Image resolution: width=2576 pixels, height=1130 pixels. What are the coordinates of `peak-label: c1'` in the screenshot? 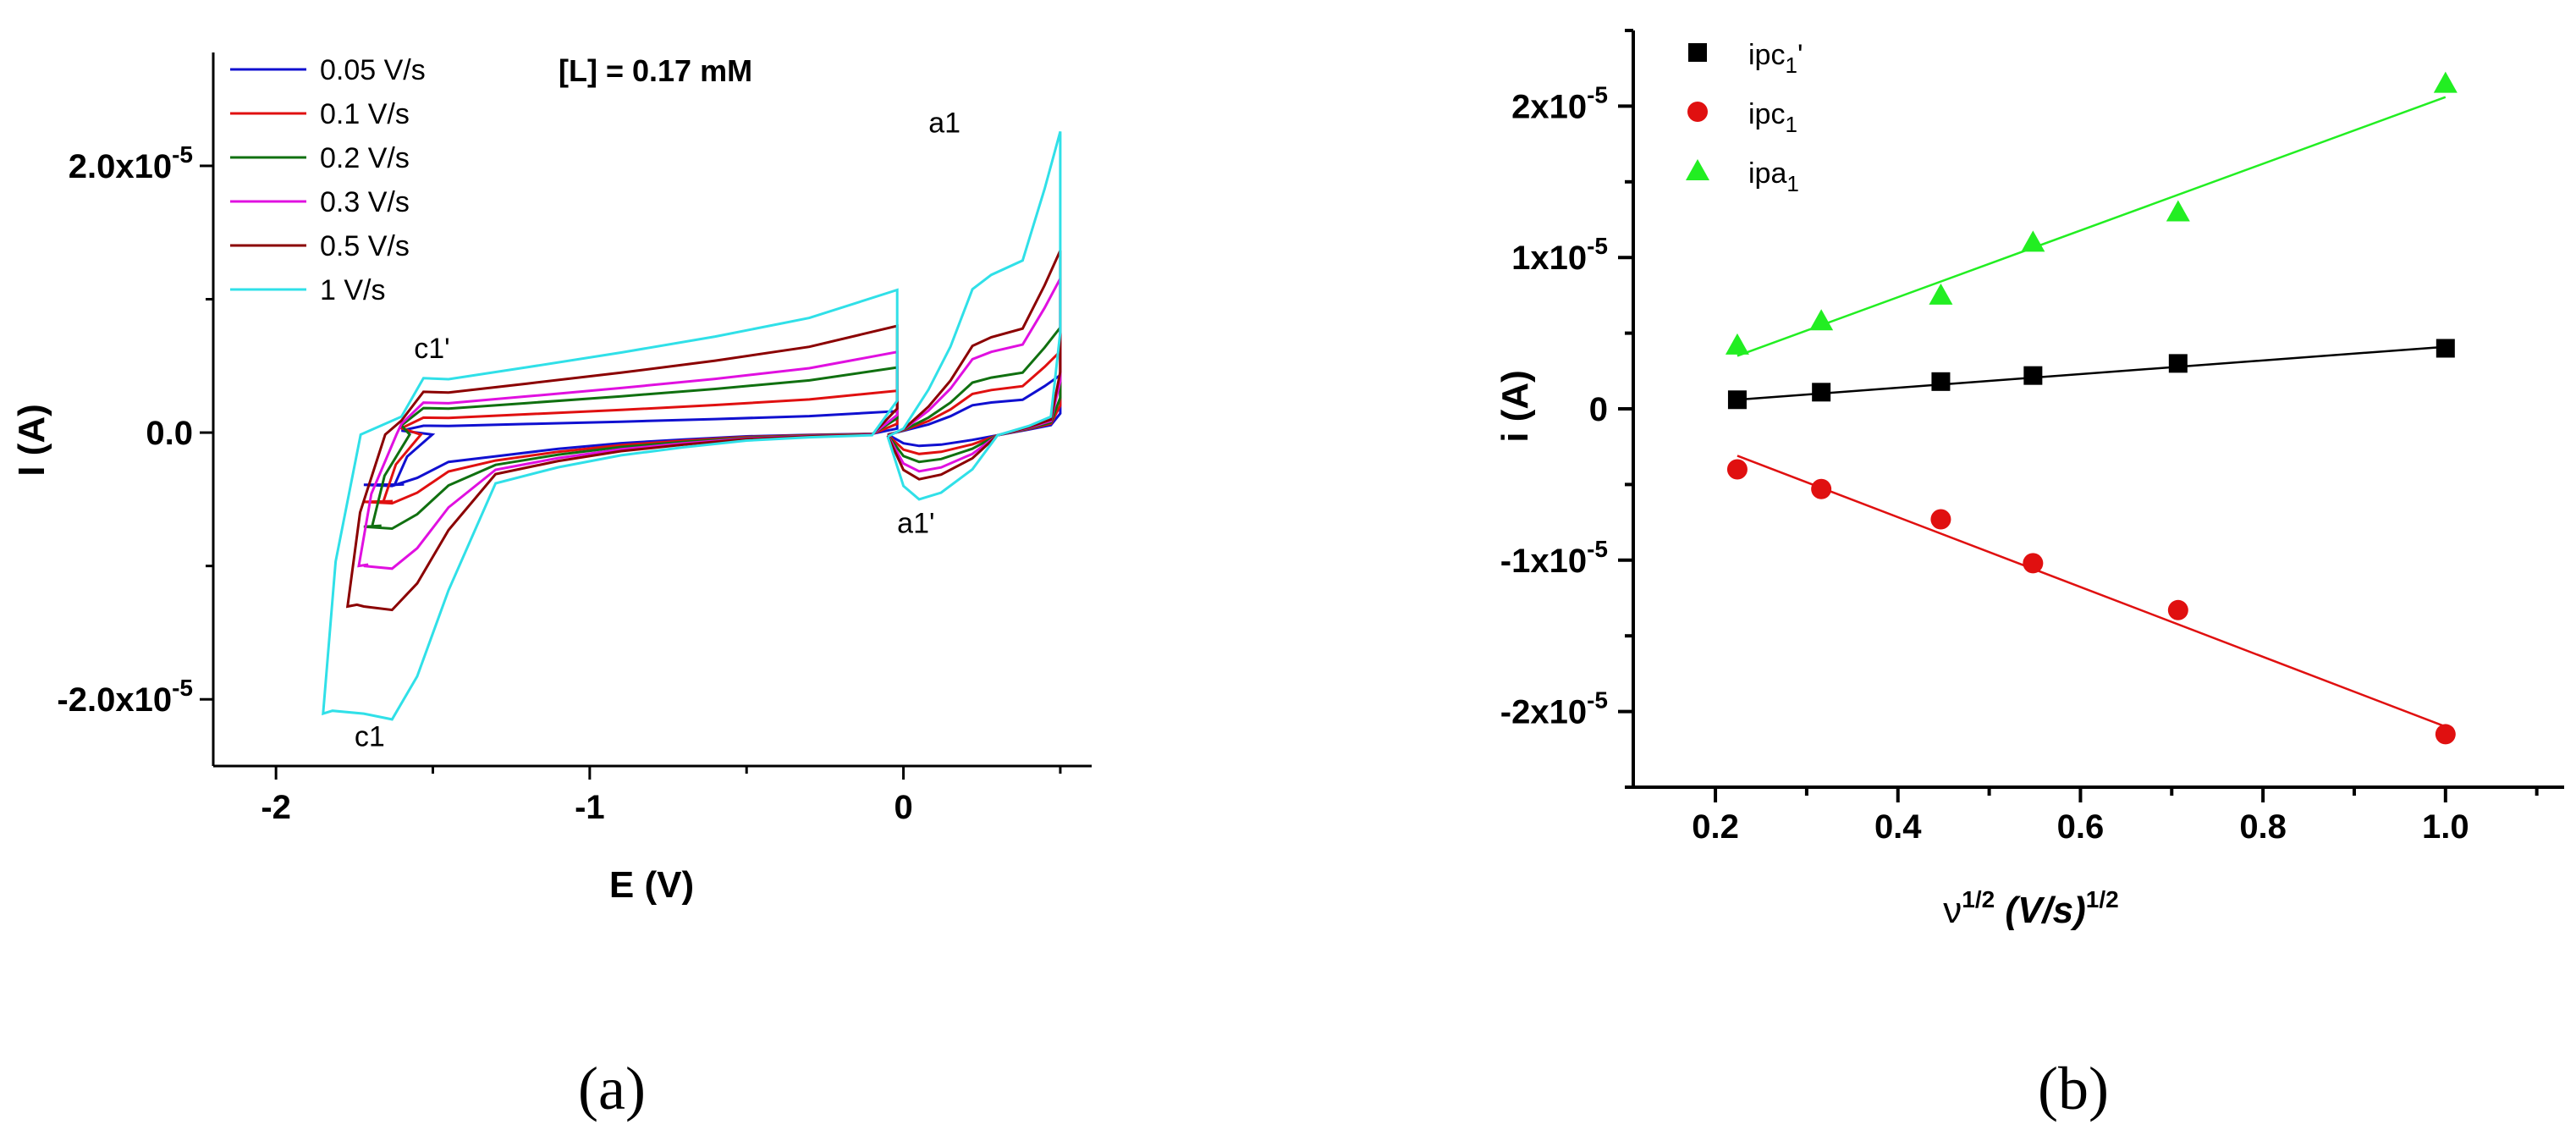 It's located at (431, 349).